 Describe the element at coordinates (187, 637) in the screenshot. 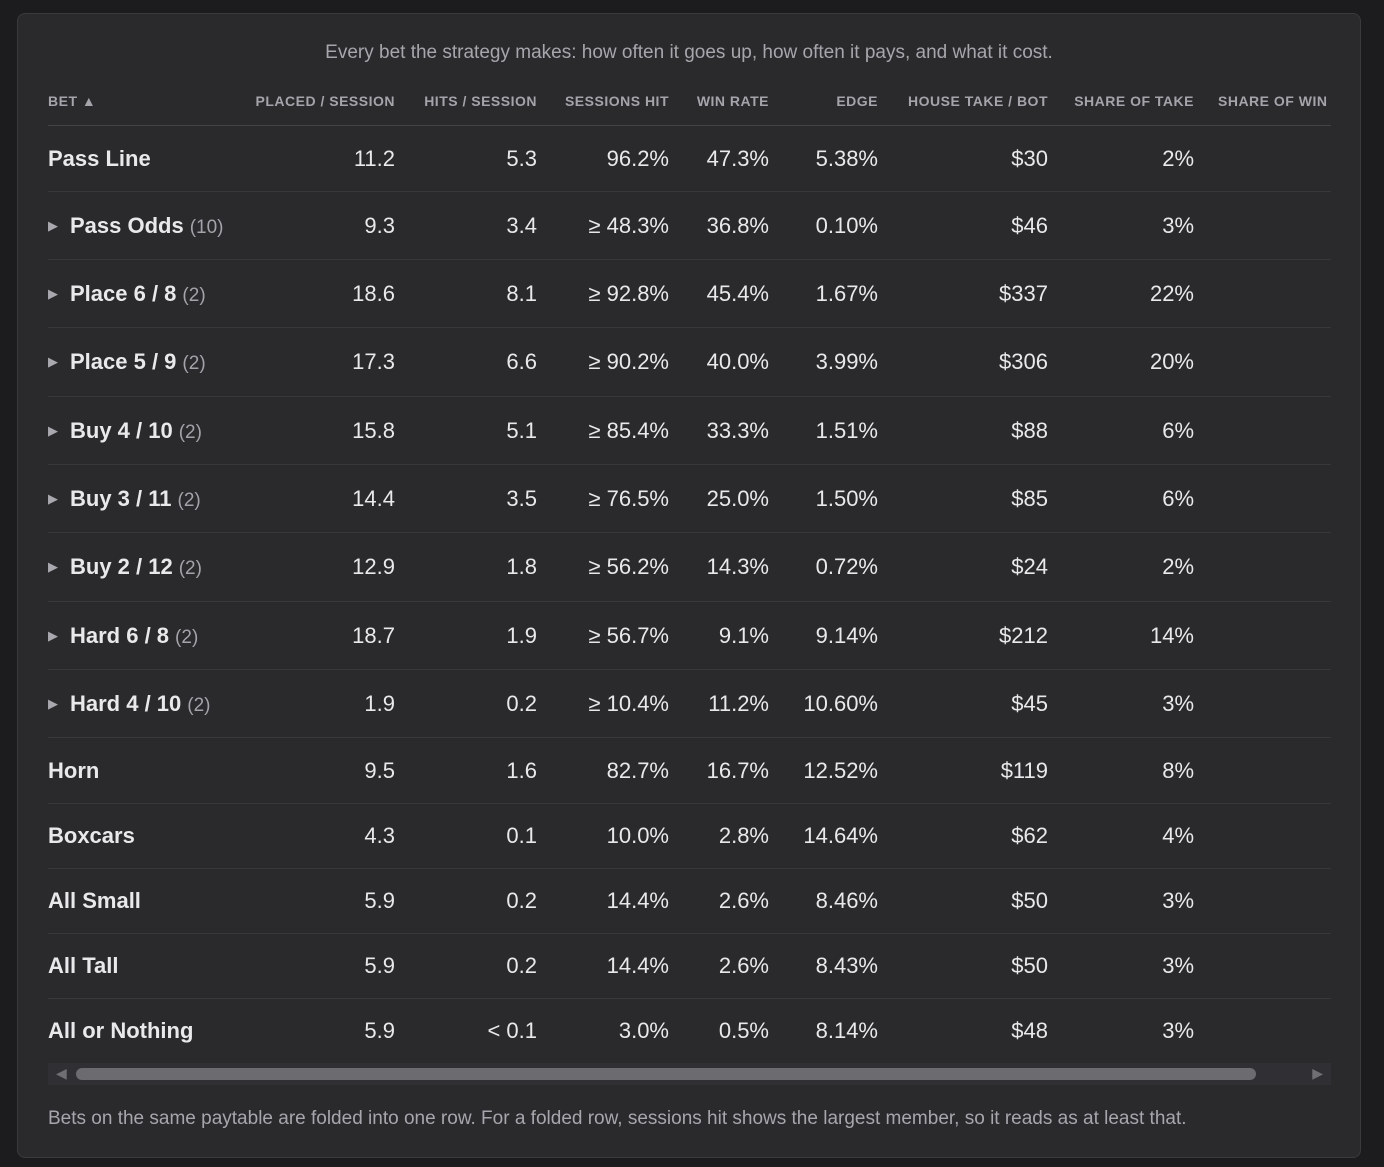

I see `member-count: (2)` at that location.